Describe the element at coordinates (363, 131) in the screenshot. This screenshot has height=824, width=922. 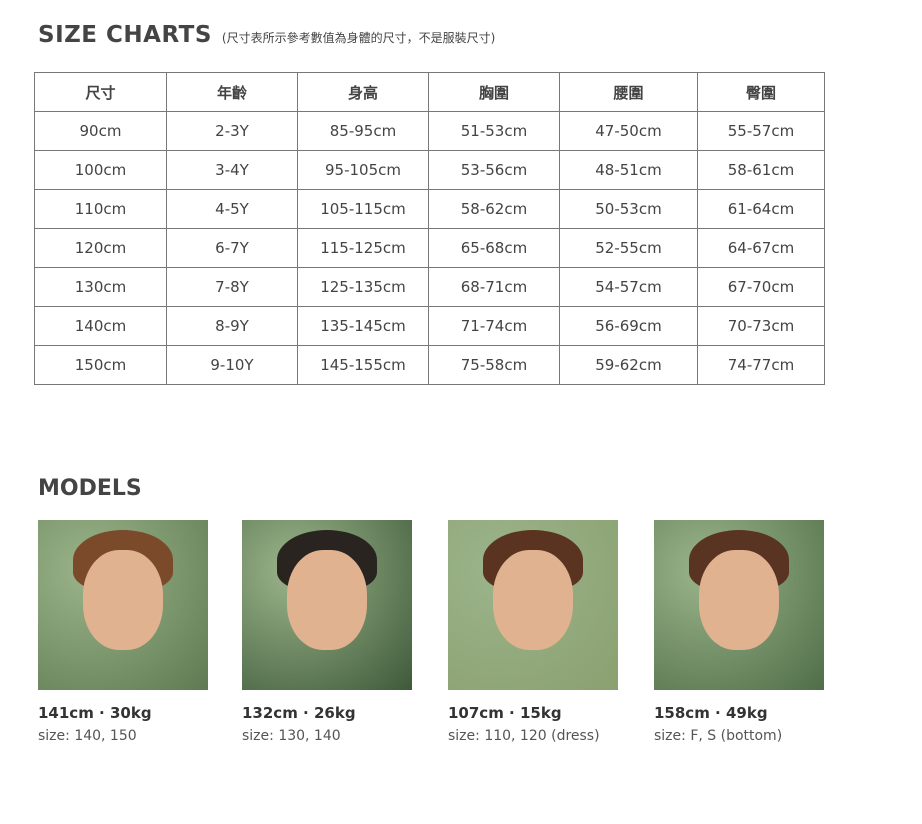
I see `table-cell: 85-95cm` at that location.